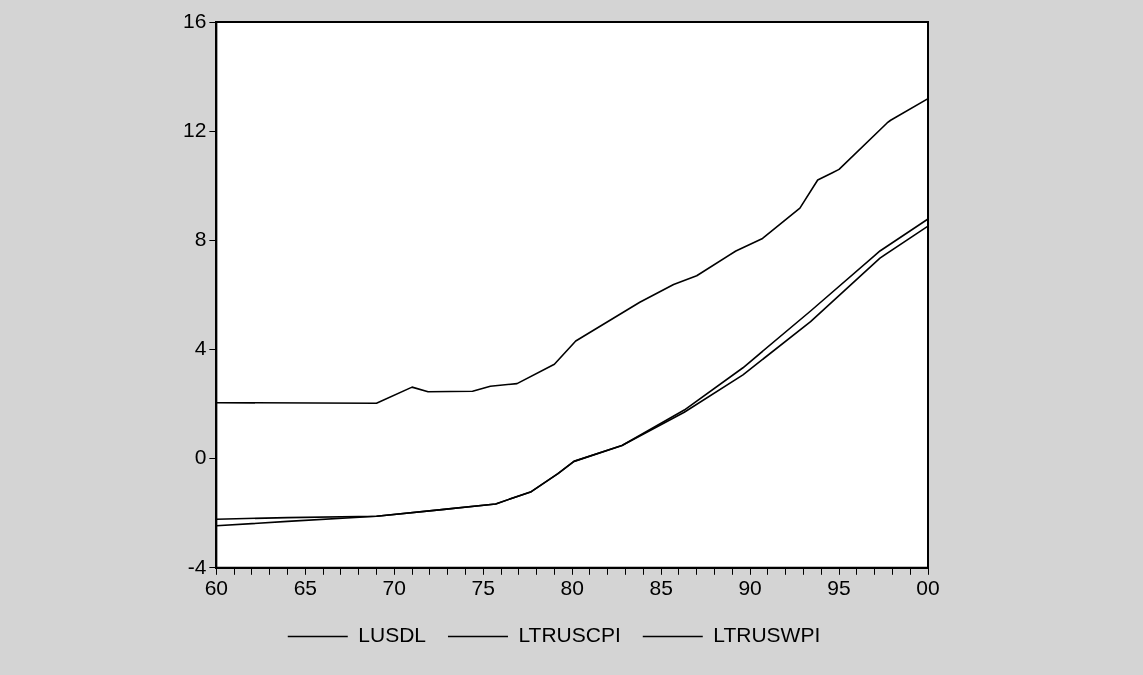 The image size is (1143, 675). Describe the element at coordinates (197, 566) in the screenshot. I see `y-tick-label: -4` at that location.